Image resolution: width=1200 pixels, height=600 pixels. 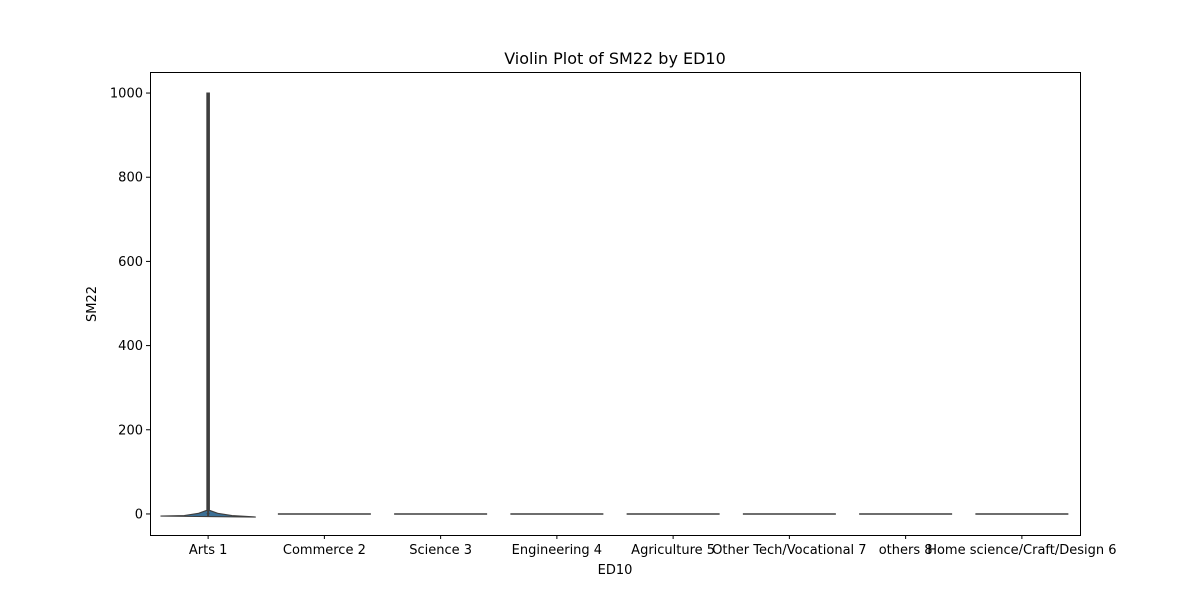 I want to click on y-tick-label: 1000, so click(x=126, y=94).